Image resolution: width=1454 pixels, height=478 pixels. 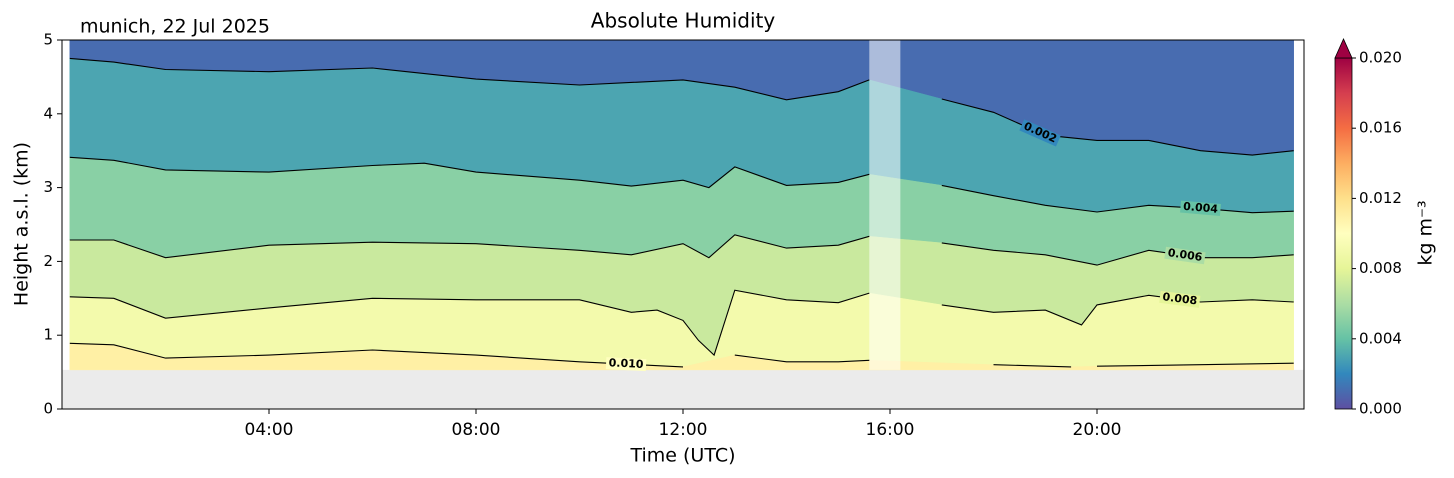 I want to click on chart-title: Absolute Humidity, so click(x=683, y=21).